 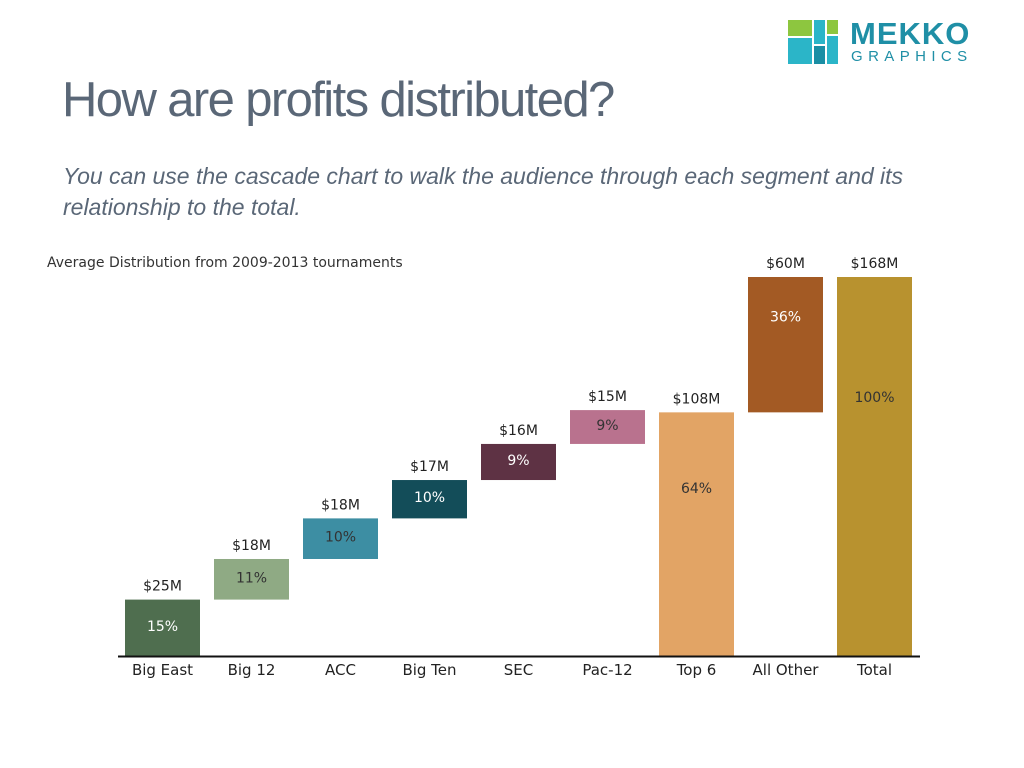 What do you see at coordinates (874, 670) in the screenshot?
I see `category-label: Total` at bounding box center [874, 670].